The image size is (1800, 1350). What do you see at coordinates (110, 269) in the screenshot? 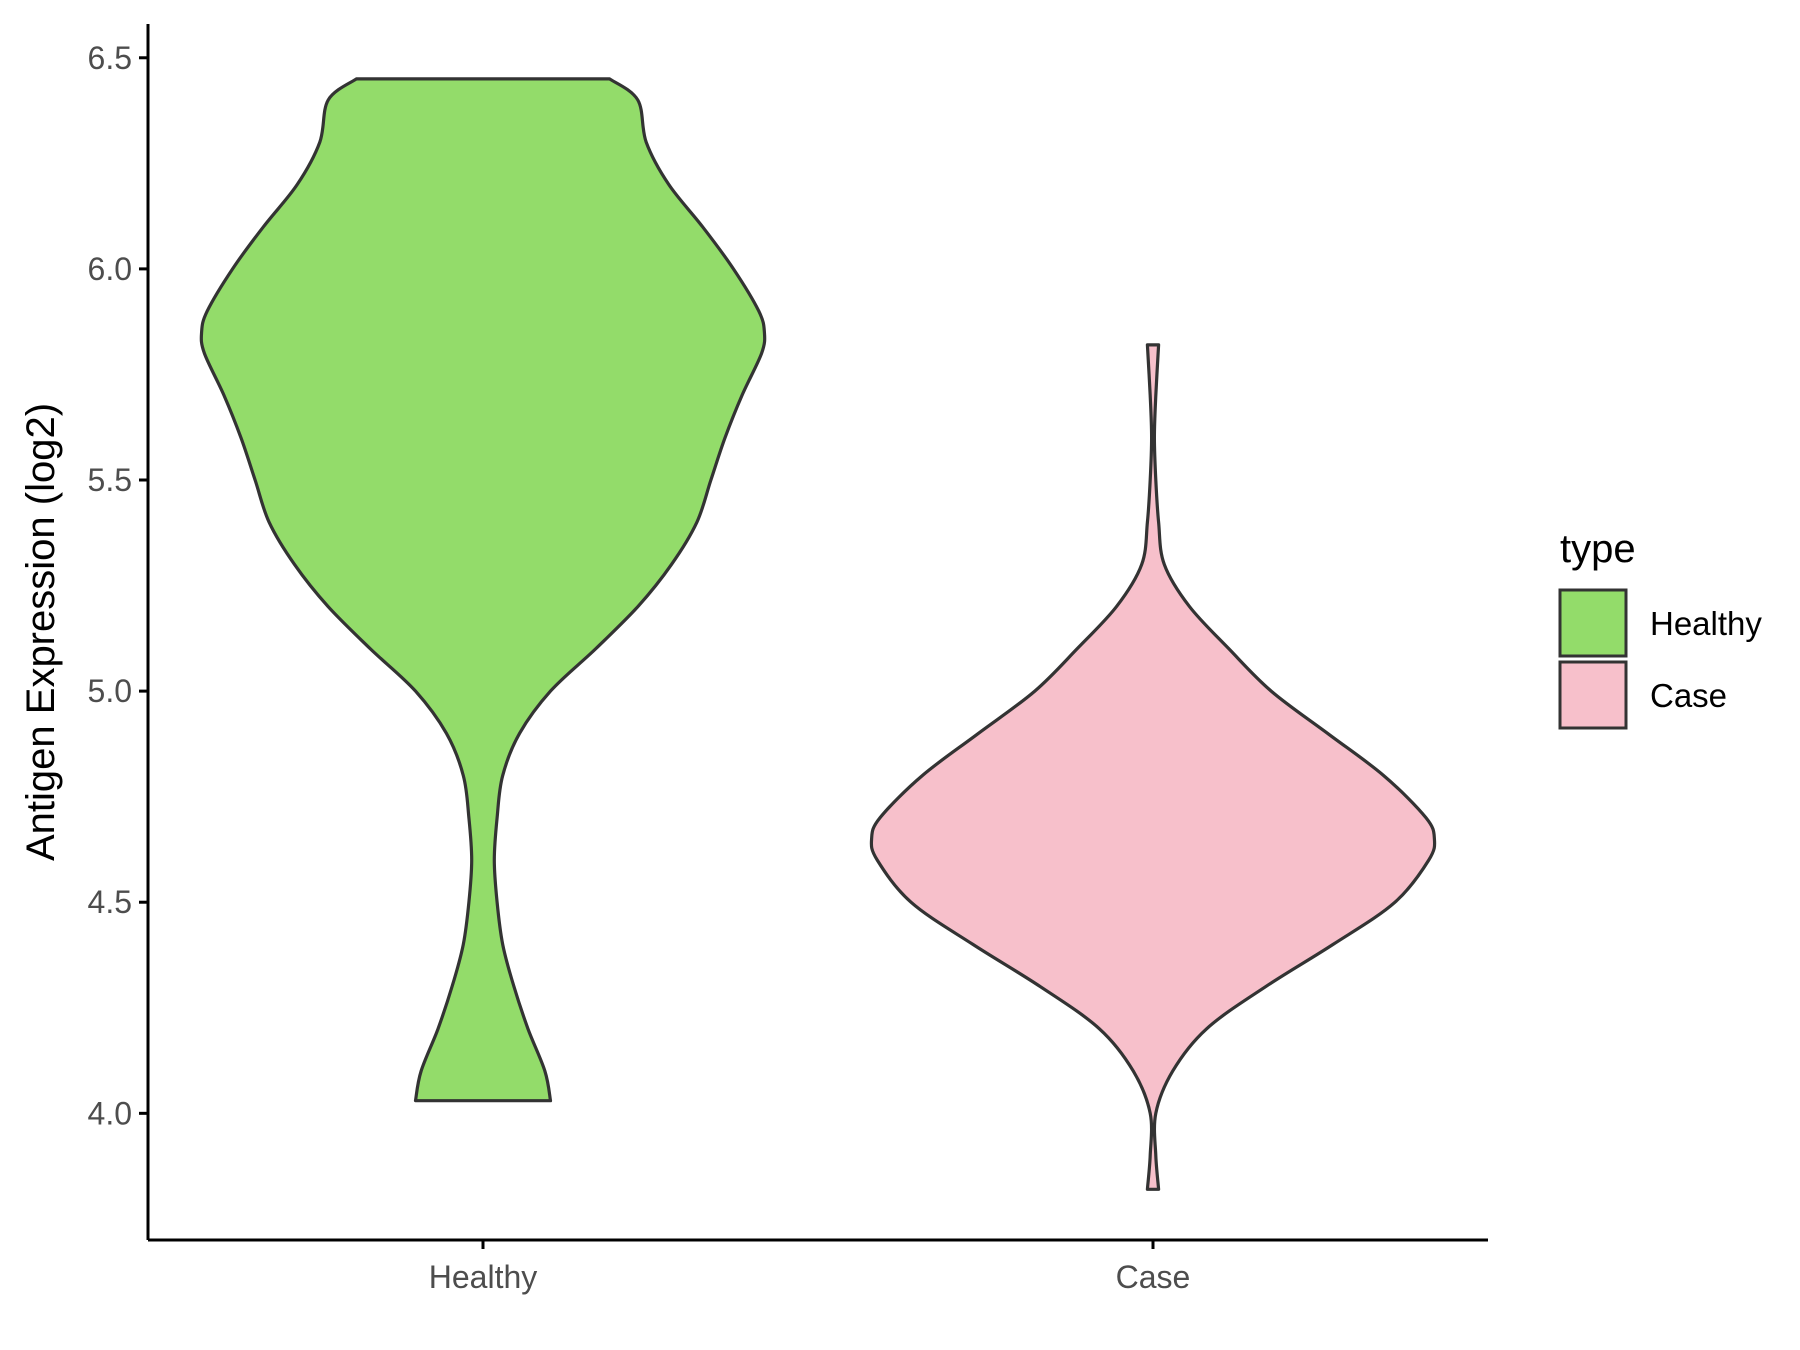
I see `y-tick-label: 6.0` at bounding box center [110, 269].